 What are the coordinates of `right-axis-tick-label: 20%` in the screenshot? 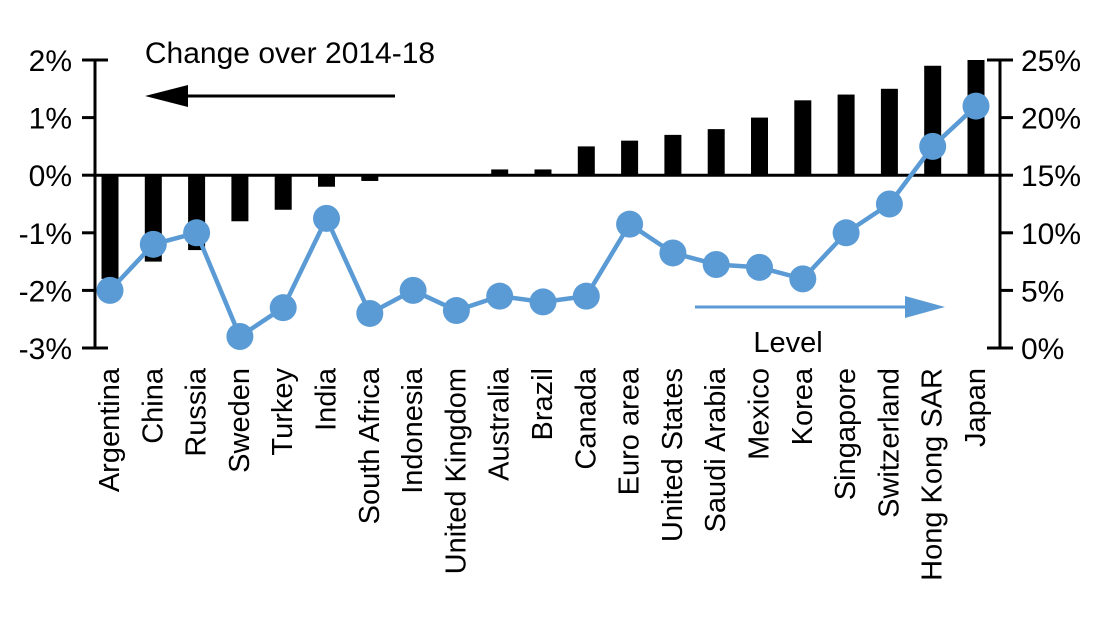 It's located at (1051, 119).